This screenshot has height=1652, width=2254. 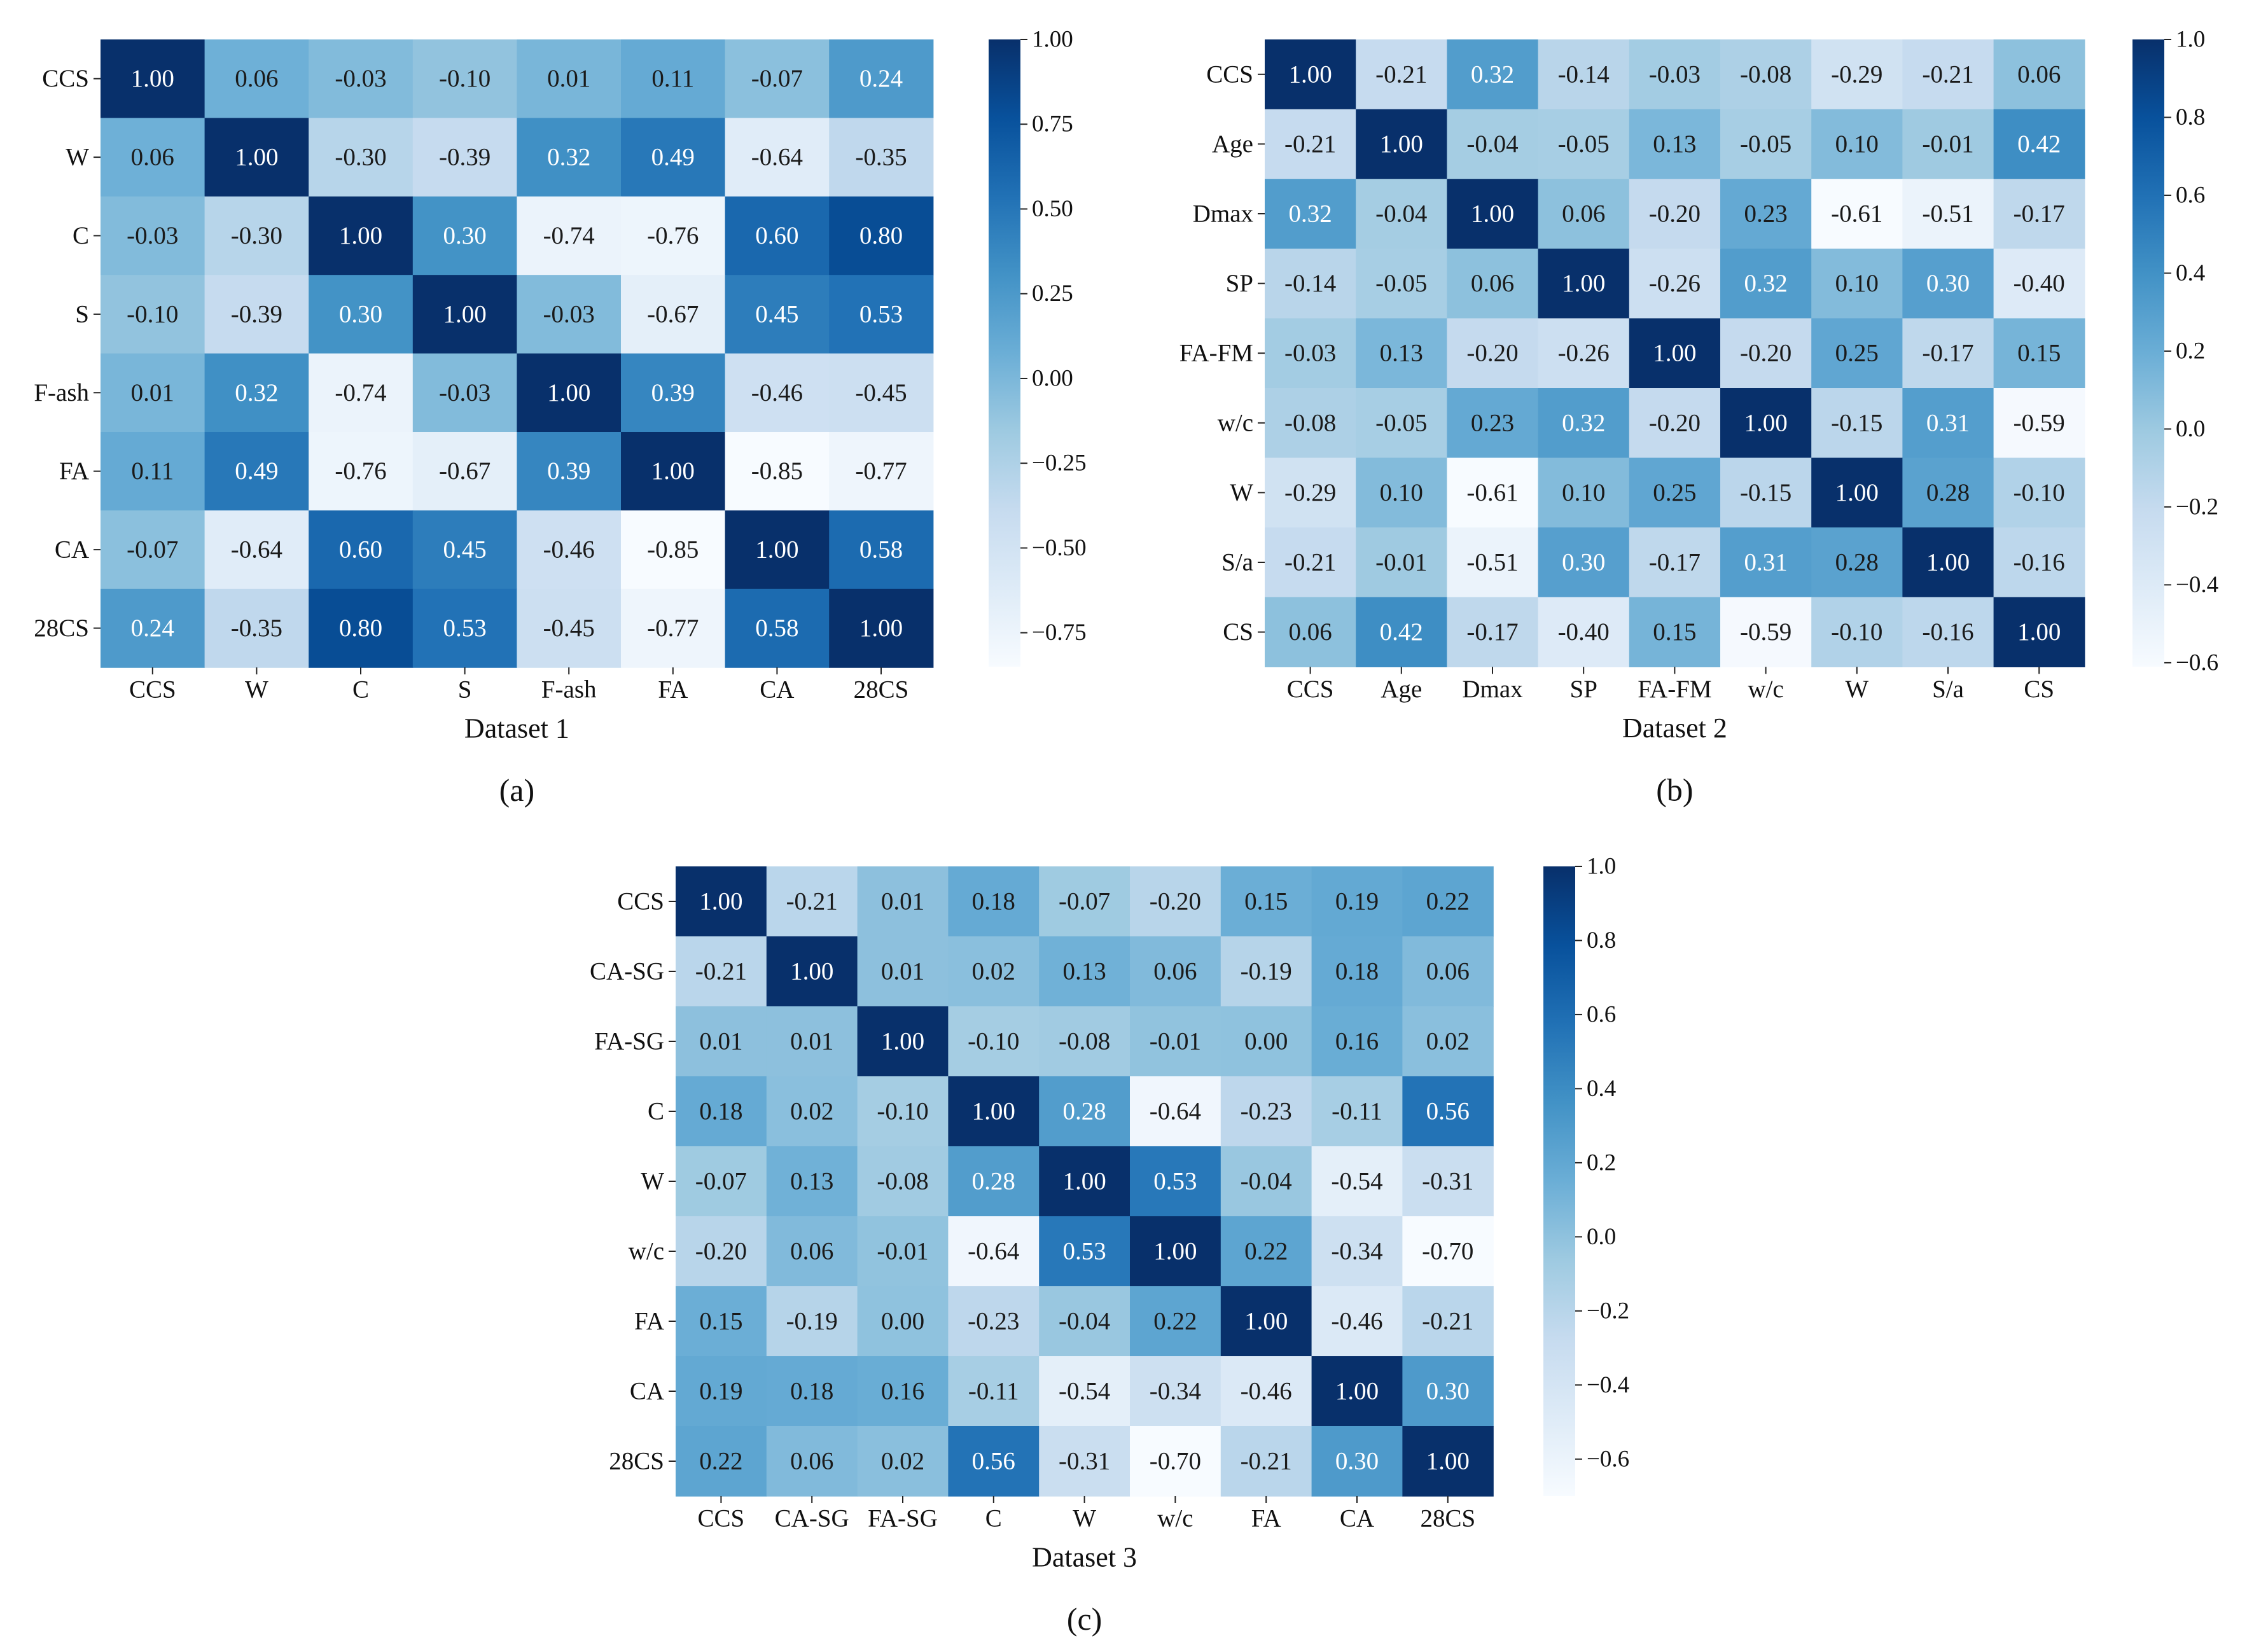 I want to click on colorbar-tick-label: 0.6, so click(x=2190, y=195).